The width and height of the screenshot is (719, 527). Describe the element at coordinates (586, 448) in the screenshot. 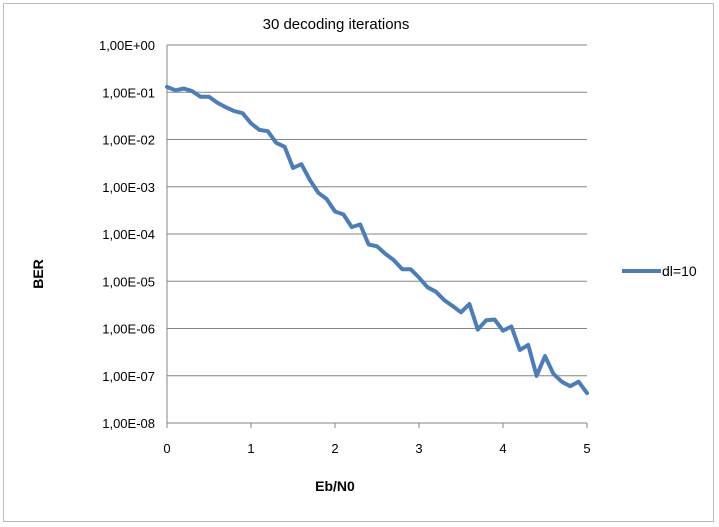

I see `x-tick-label-5: 5` at that location.